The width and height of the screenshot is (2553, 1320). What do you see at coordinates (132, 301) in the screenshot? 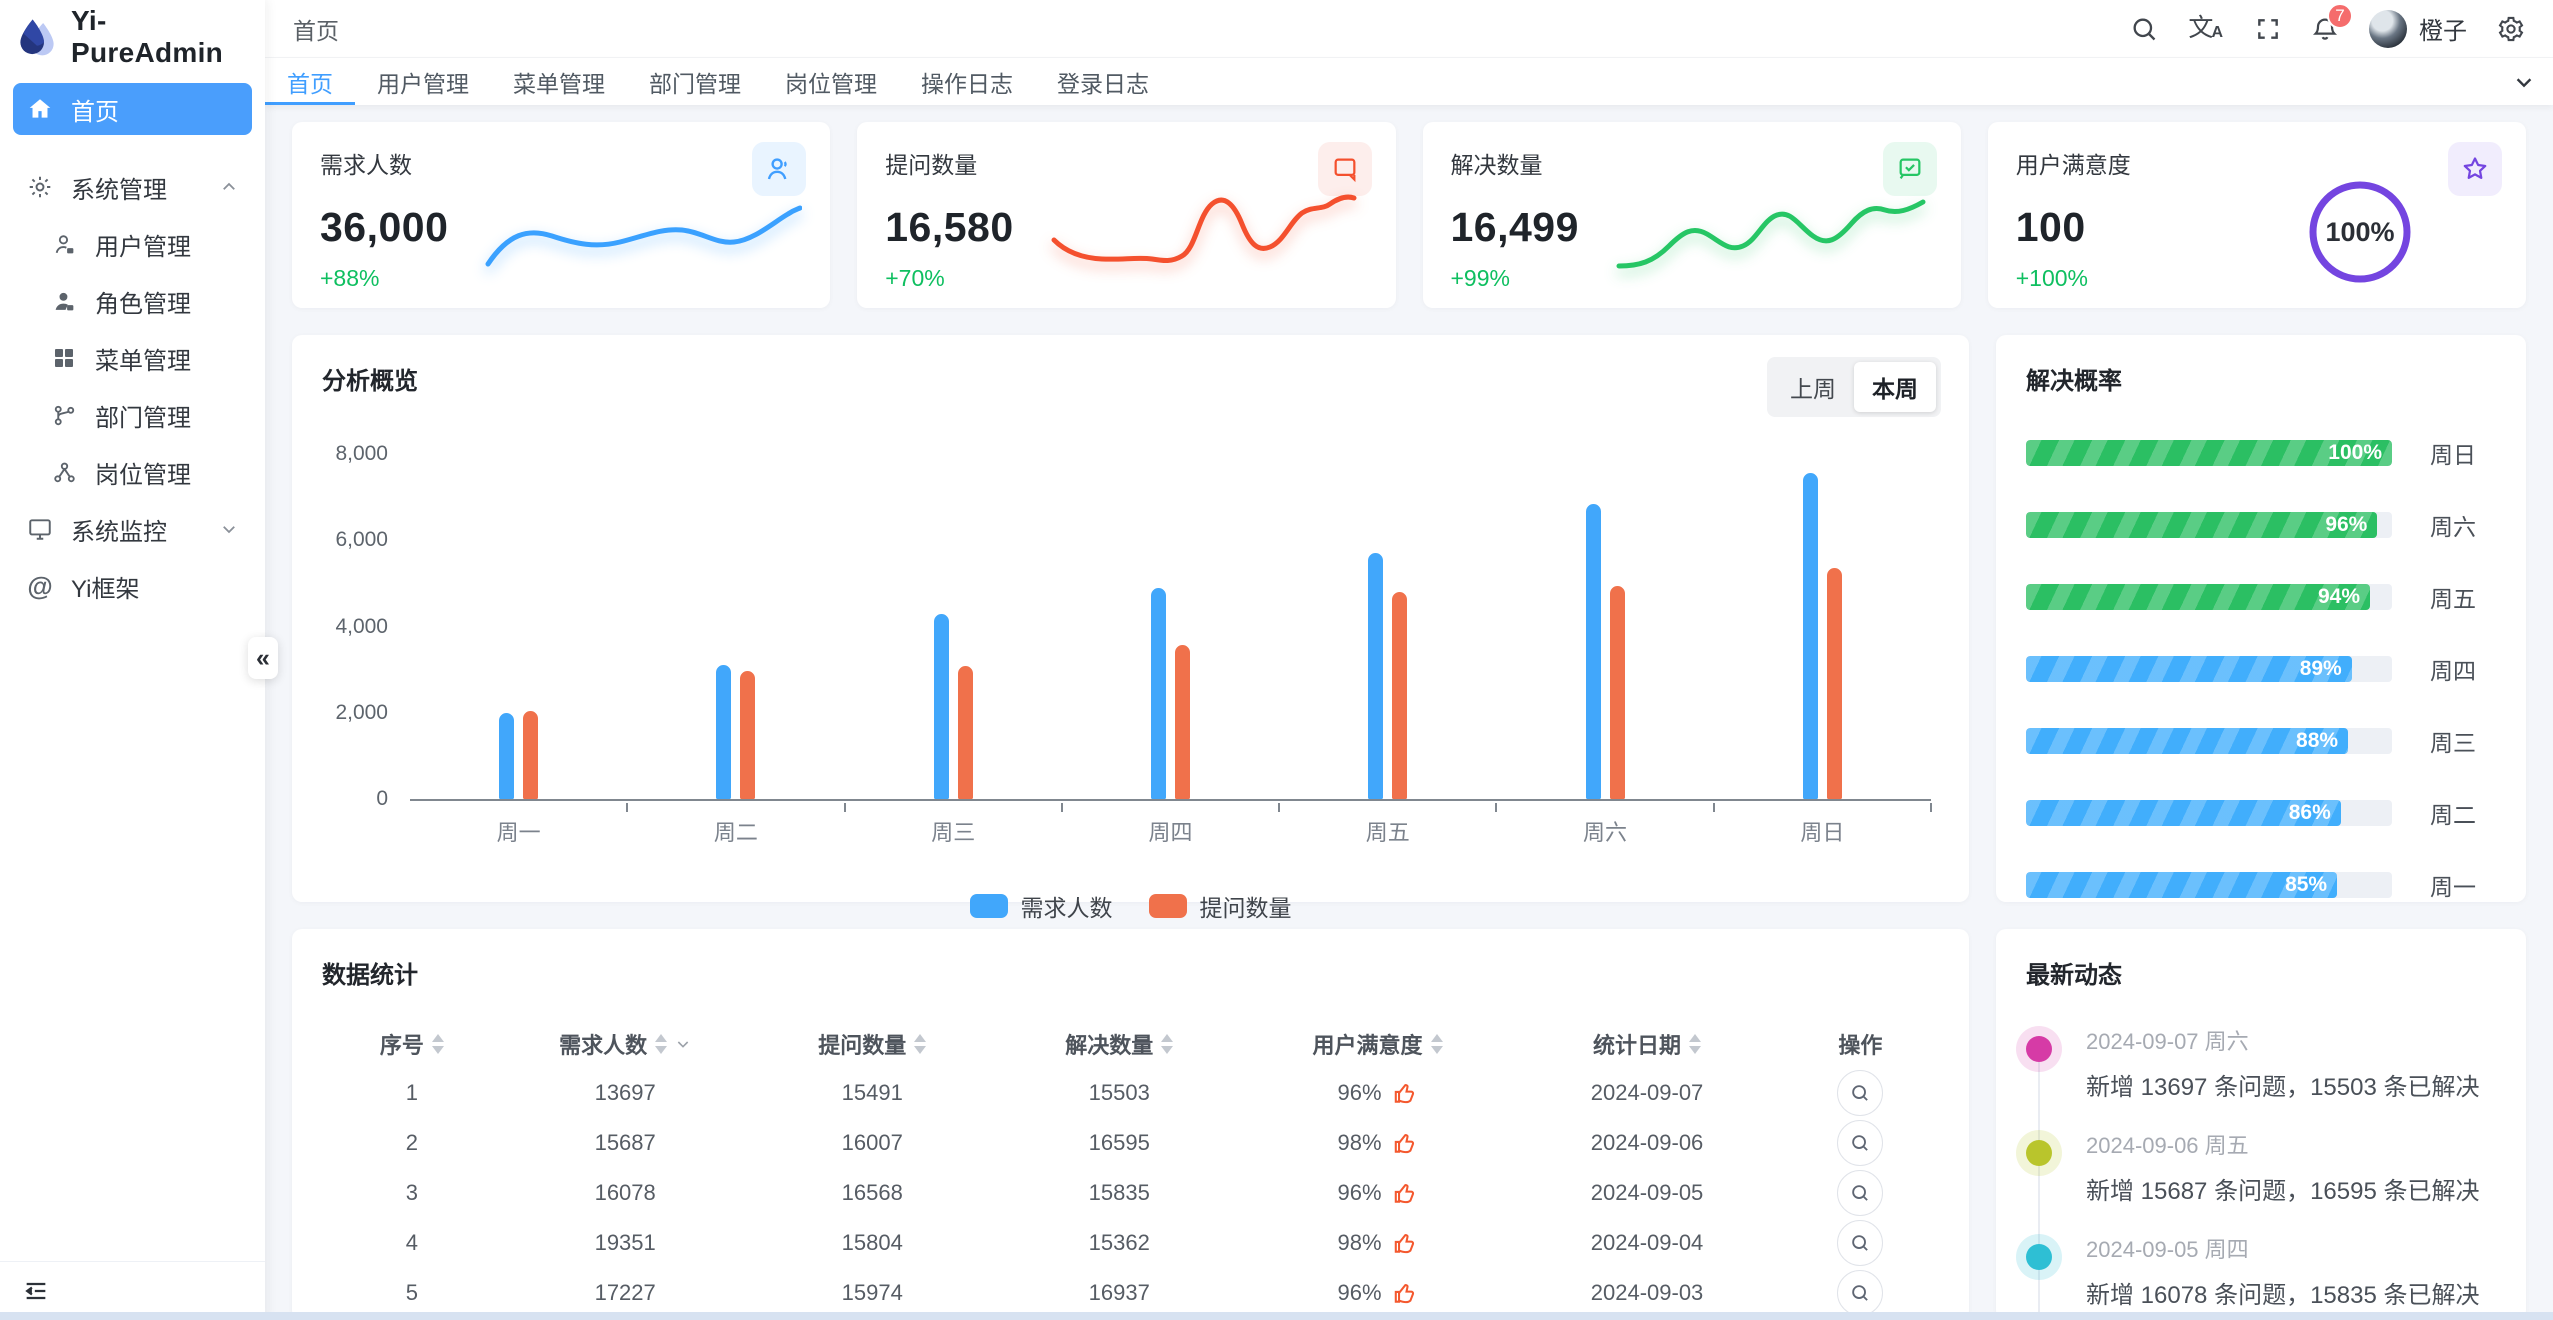
I see `sidebar-item-role-manage: 角色管理` at bounding box center [132, 301].